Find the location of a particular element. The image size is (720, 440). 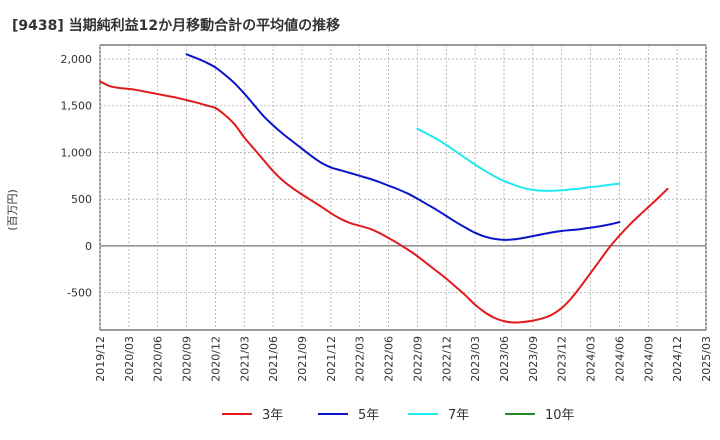

x-tick-label: 2020/03 is located at coordinates (129, 359).